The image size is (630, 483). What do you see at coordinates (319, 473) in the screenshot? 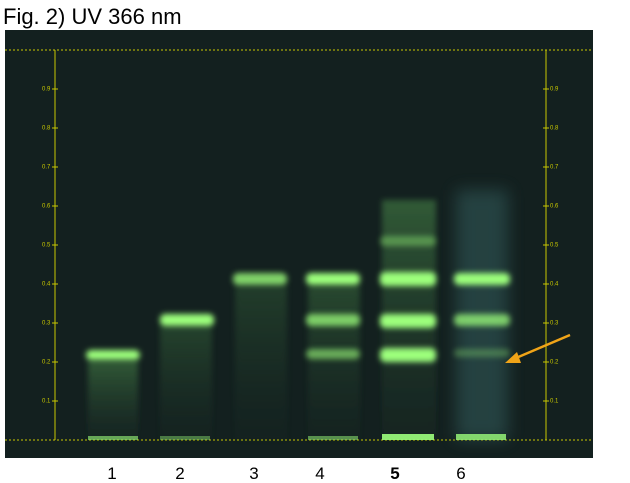
I see `lane-label: 4` at bounding box center [319, 473].